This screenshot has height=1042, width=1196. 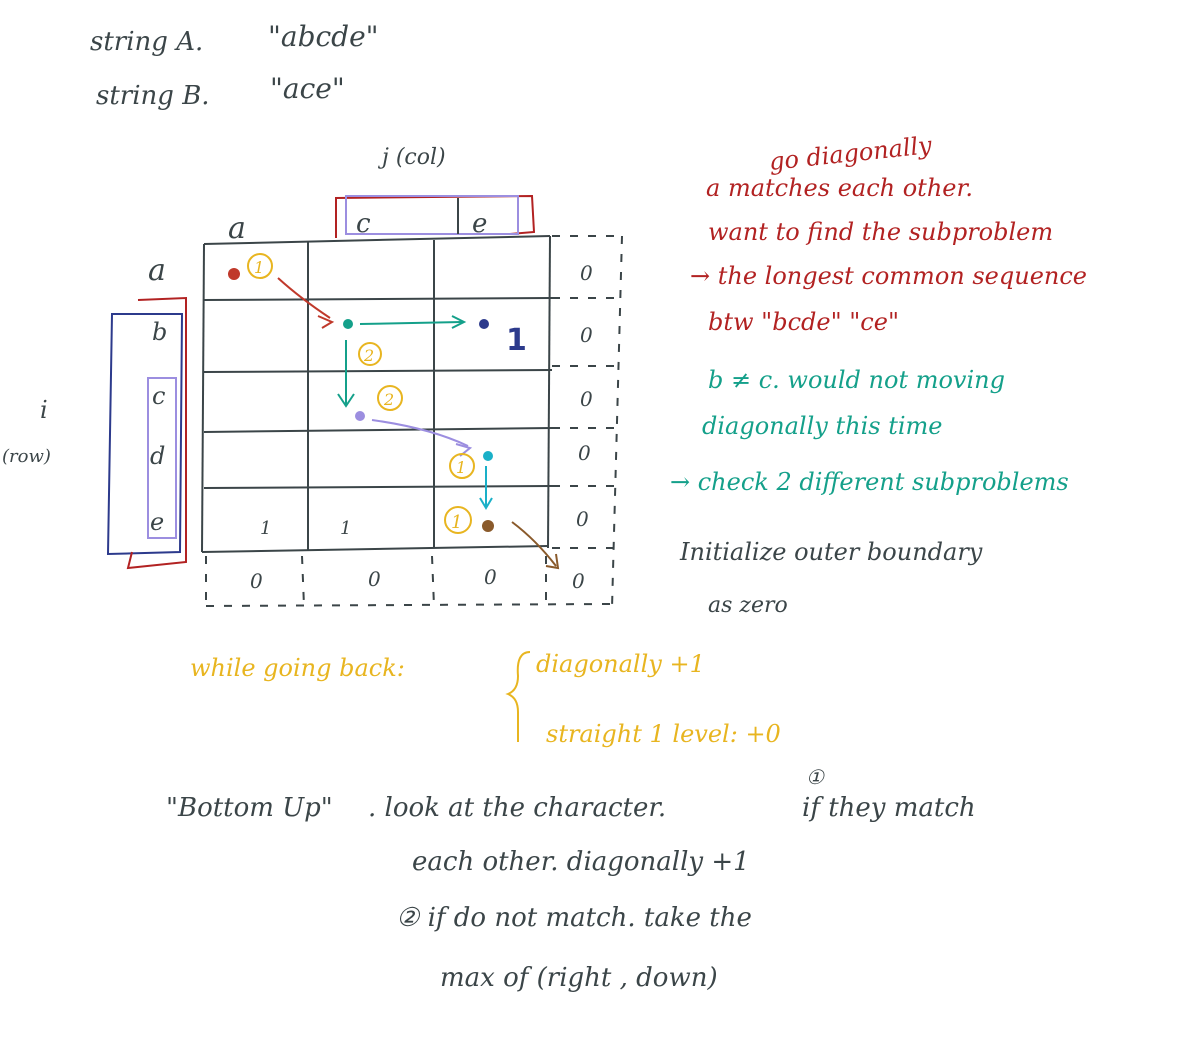 I want to click on red-note-3: want to find the subproblem, so click(x=880, y=232).